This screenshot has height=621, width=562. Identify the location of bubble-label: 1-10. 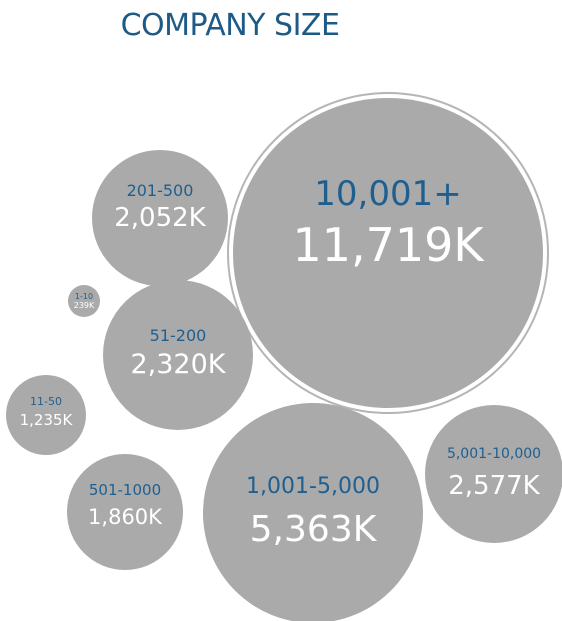
(84, 296).